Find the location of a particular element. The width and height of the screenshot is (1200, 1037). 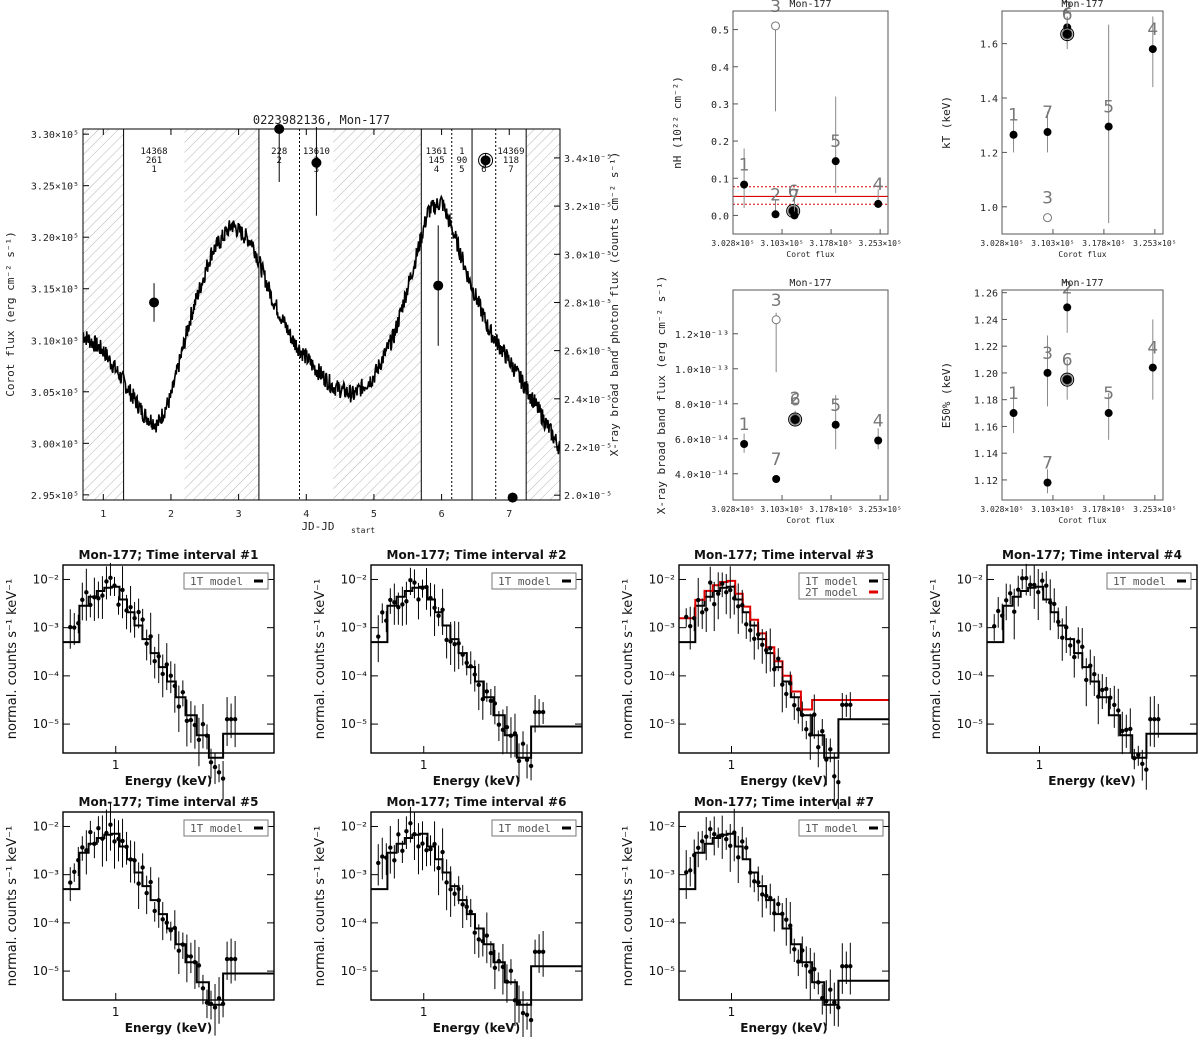

legend-box is located at coordinates (1149, 581).